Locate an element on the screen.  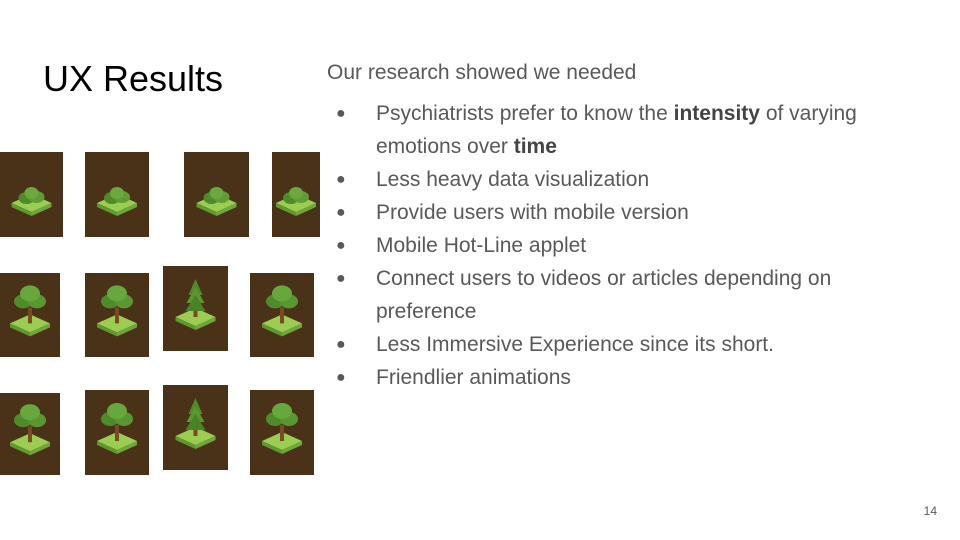
bullet-item: ● Provide users with mobile version is located at coordinates (631, 212).